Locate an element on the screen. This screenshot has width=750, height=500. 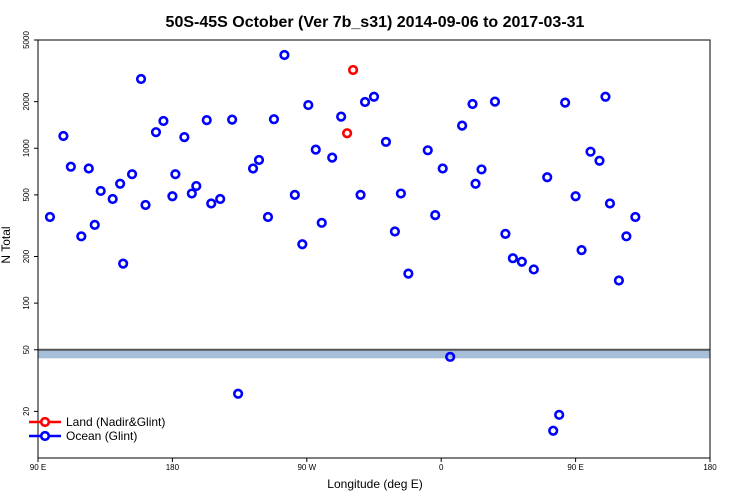
land-band is located at coordinates (374, 353).